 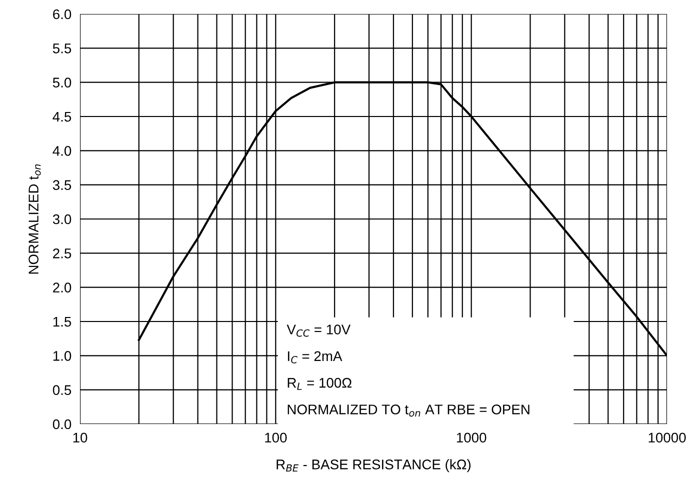 I want to click on x-tick-label: 100, so click(x=276, y=437).